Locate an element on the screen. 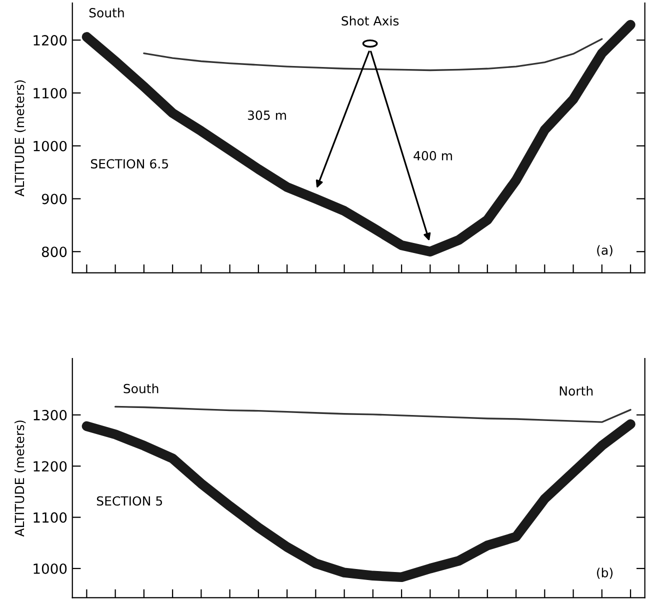 This screenshot has height=613, width=658. annotation: North is located at coordinates (576, 391).